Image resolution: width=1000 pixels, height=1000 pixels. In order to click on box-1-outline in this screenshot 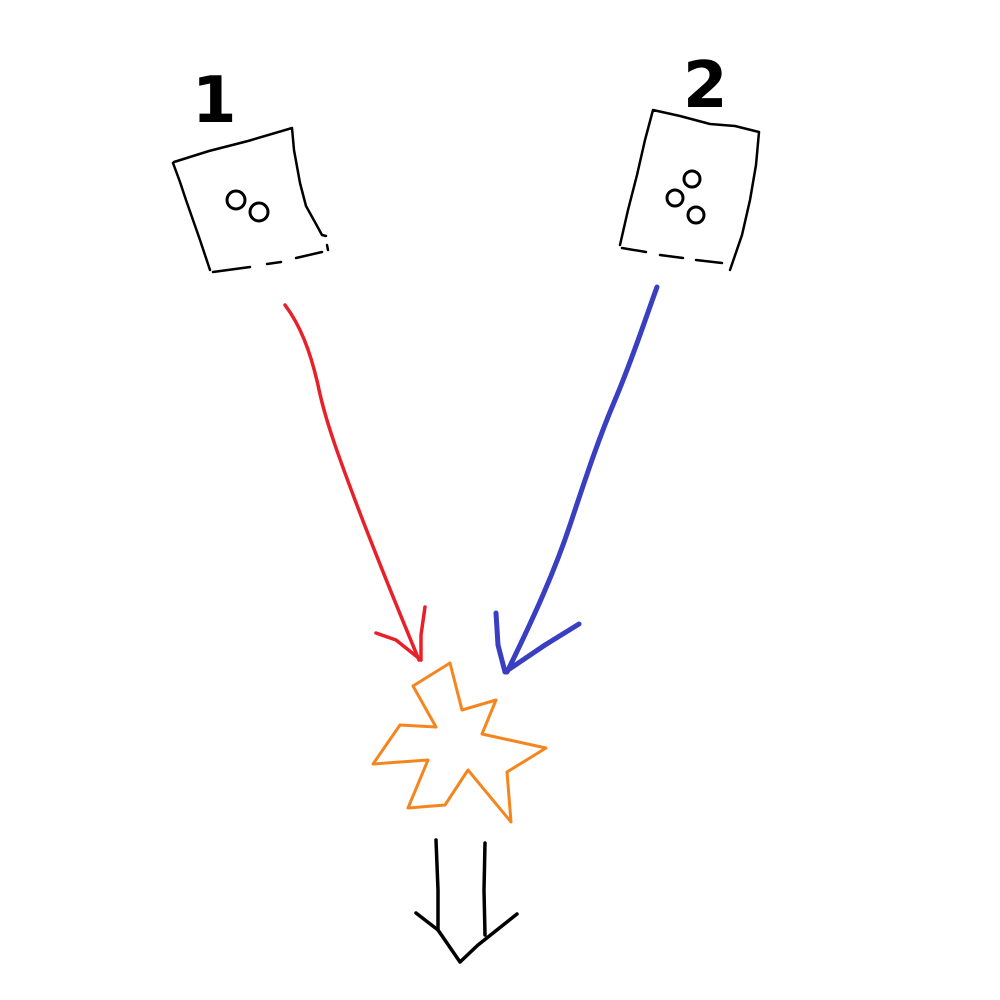, I will do `click(249, 199)`.